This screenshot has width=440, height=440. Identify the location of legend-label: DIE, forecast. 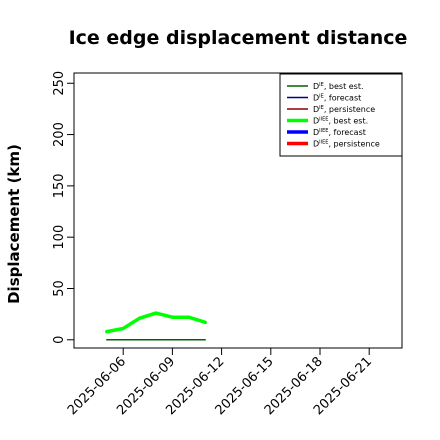
(337, 98).